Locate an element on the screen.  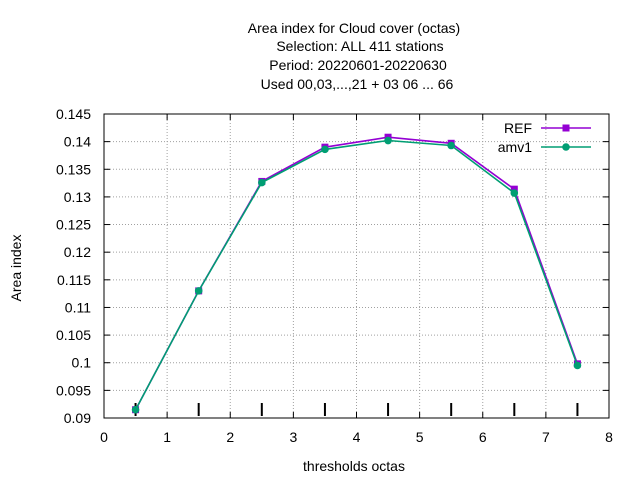
y-tick-label: 0.125 is located at coordinates (73, 225).